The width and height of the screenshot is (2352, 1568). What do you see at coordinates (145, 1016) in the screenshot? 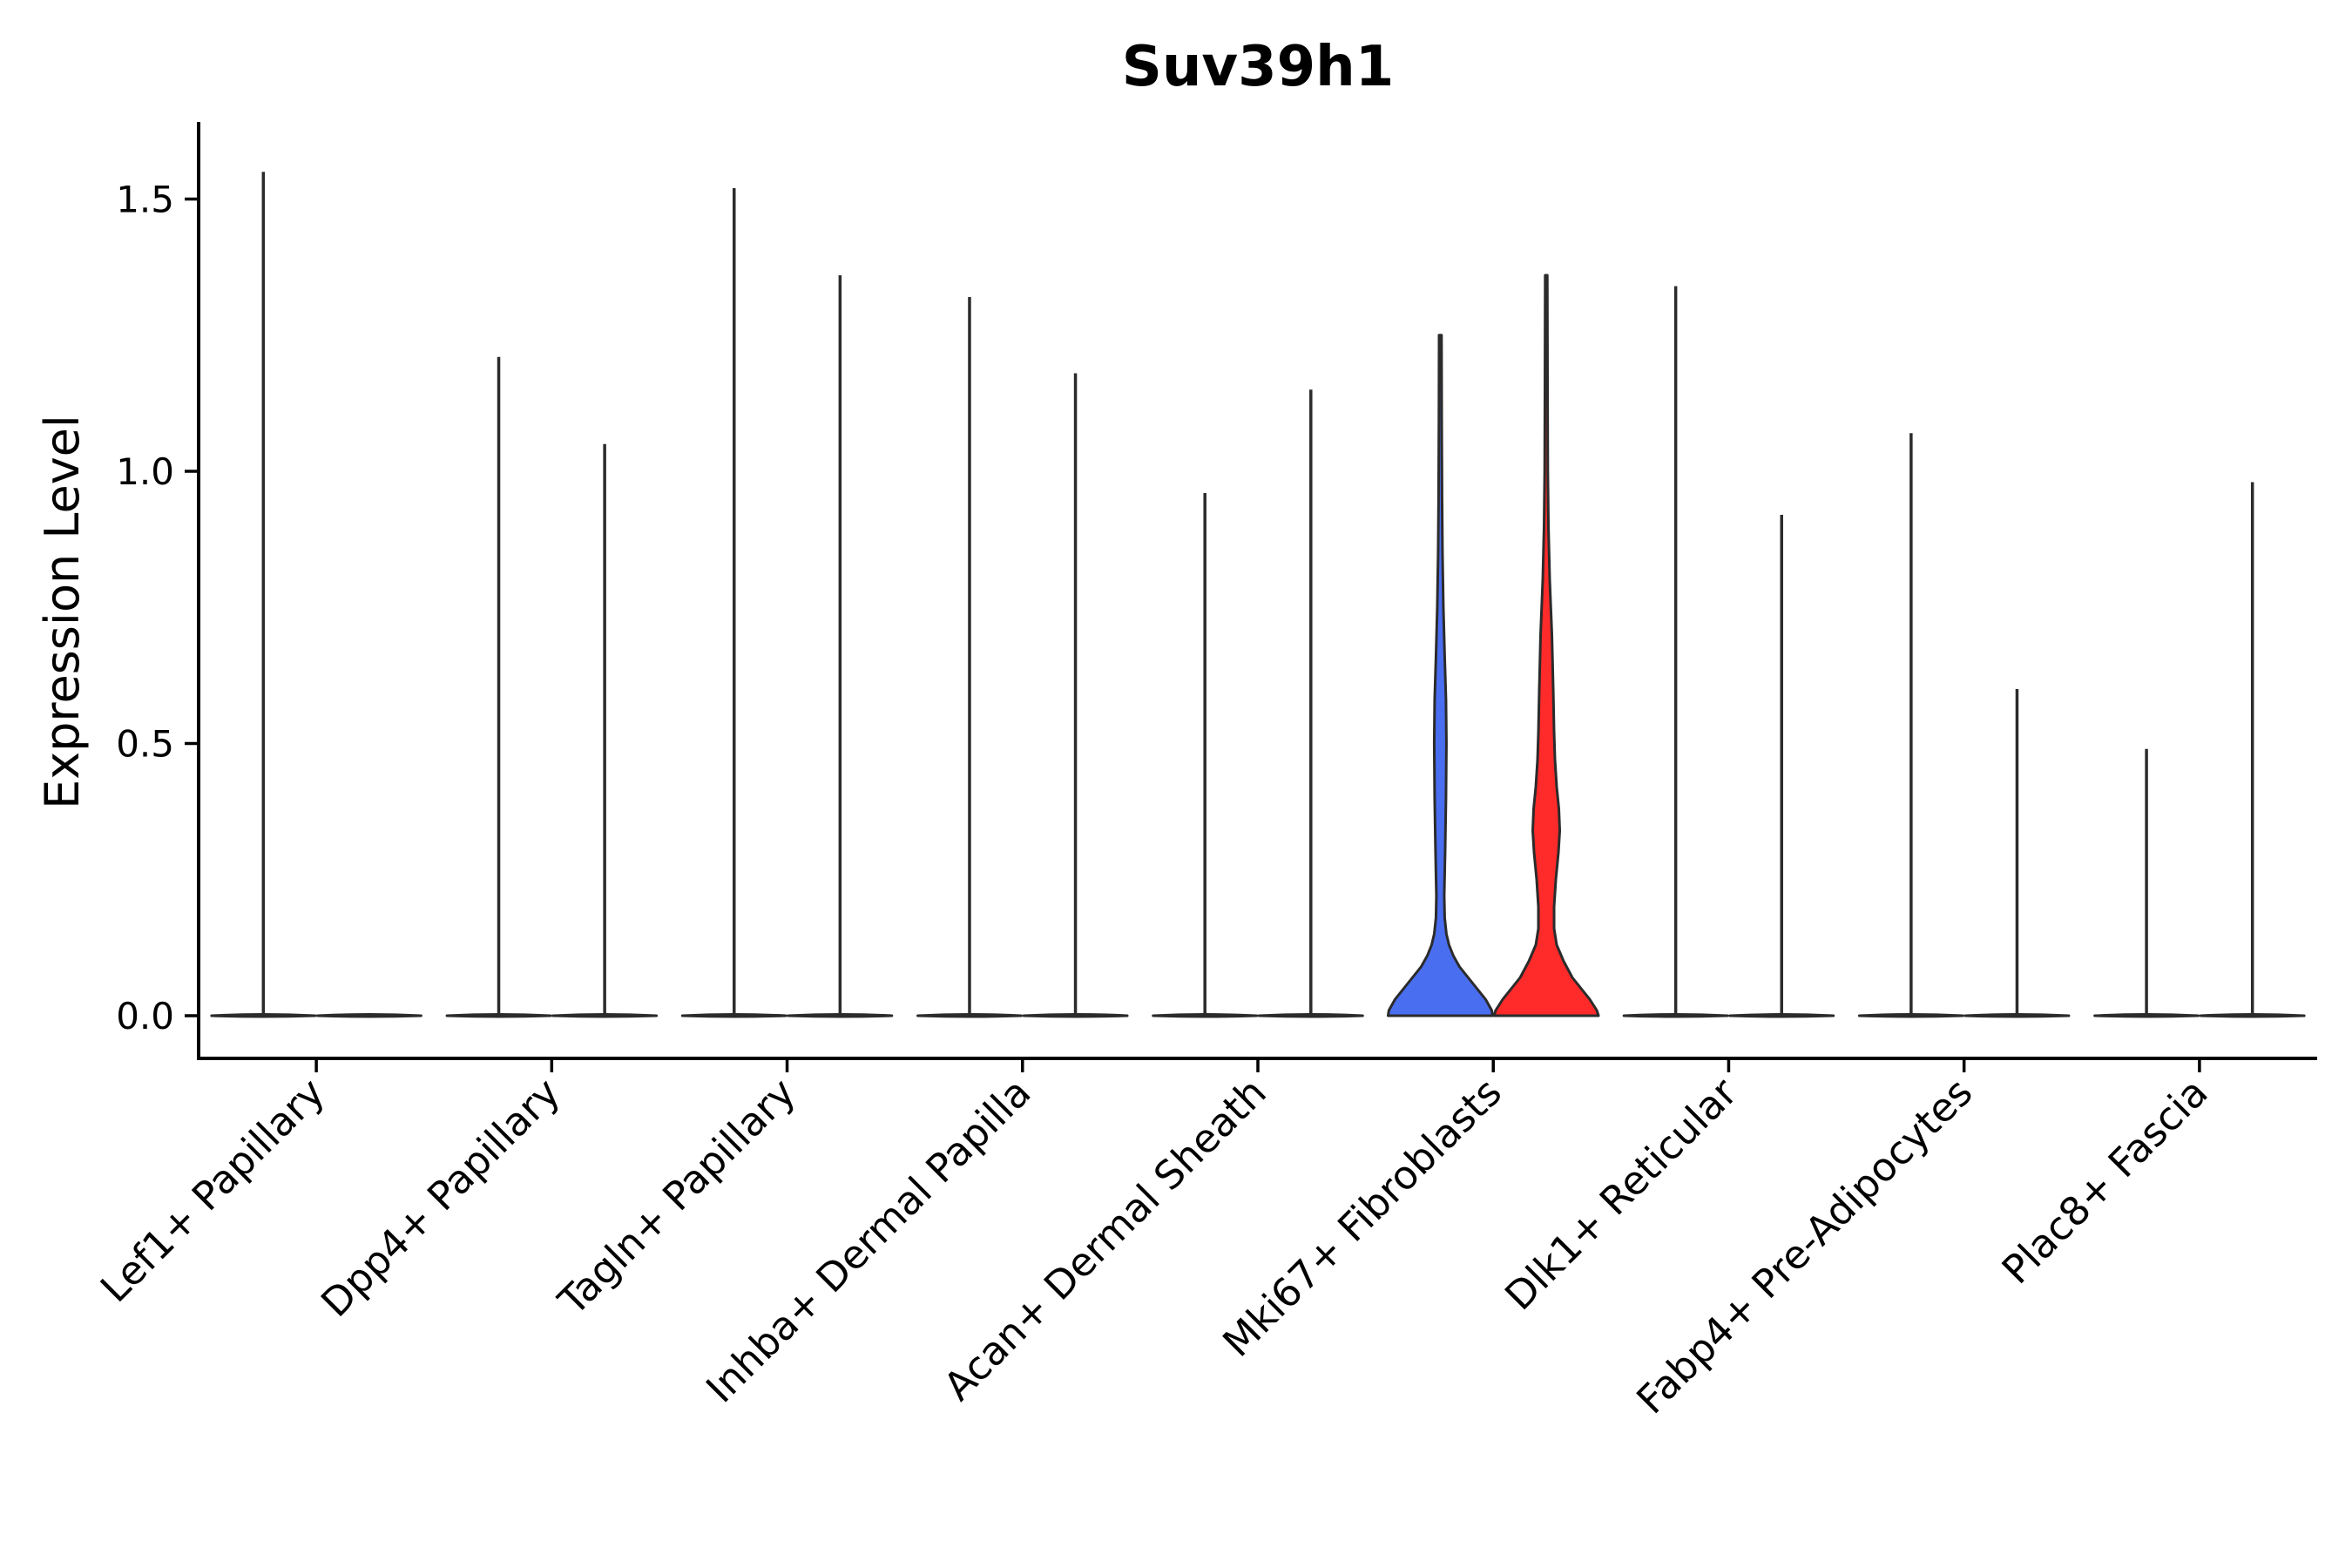
I see `y-tick-label: 0.0` at bounding box center [145, 1016].